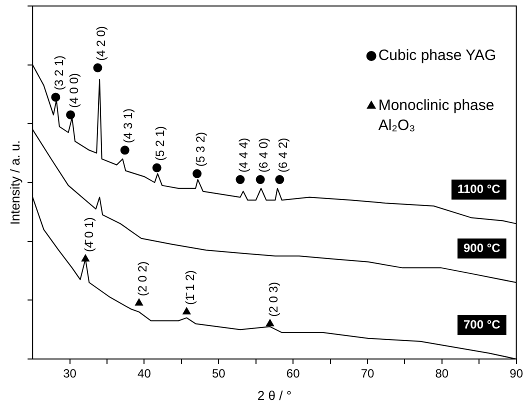  Describe the element at coordinates (59, 73) in the screenshot. I see `annotation: (3 2 1)` at that location.